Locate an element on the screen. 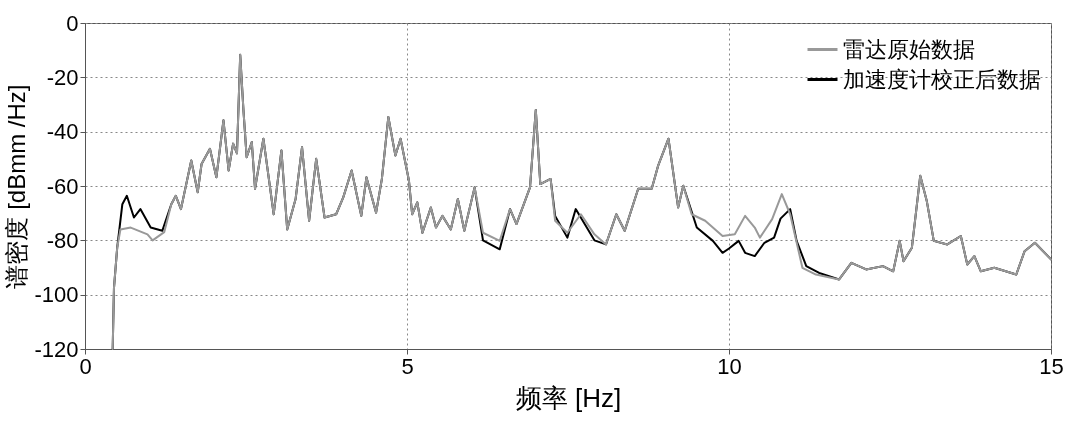 The height and width of the screenshot is (423, 1080). legend-label: 加速度计校正后数据 is located at coordinates (942, 79).